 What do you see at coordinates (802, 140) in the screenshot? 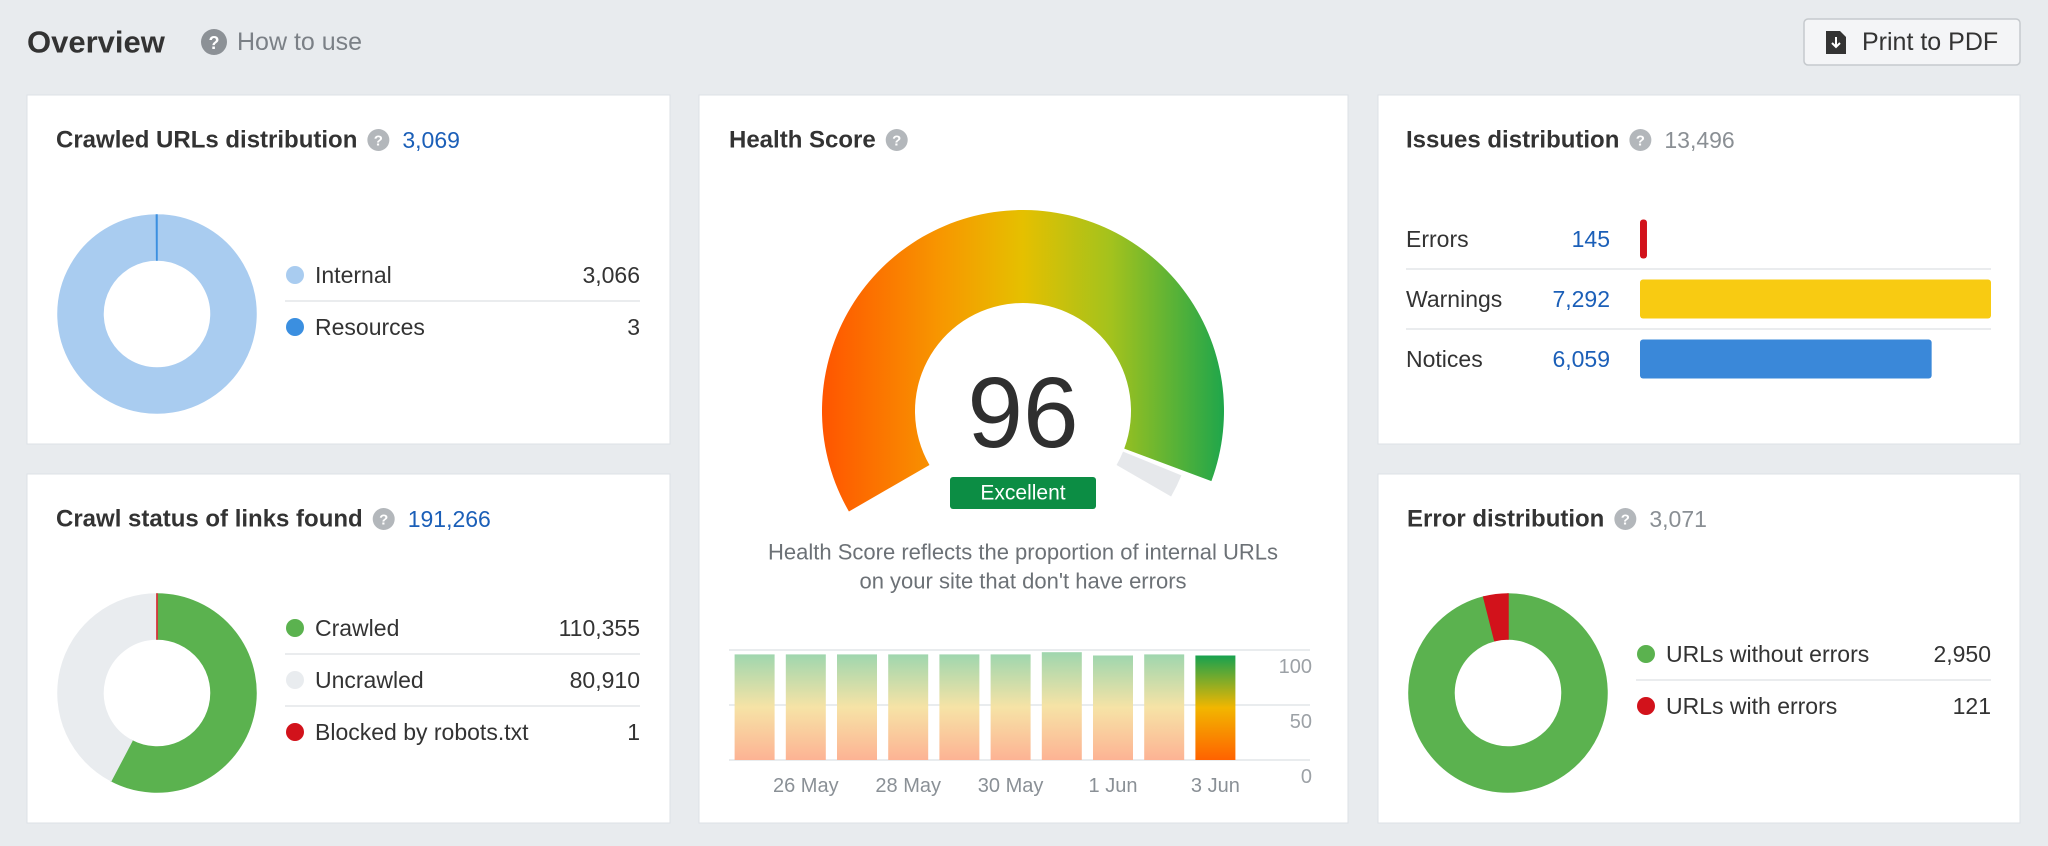
I see `card-title: Health Score` at bounding box center [802, 140].